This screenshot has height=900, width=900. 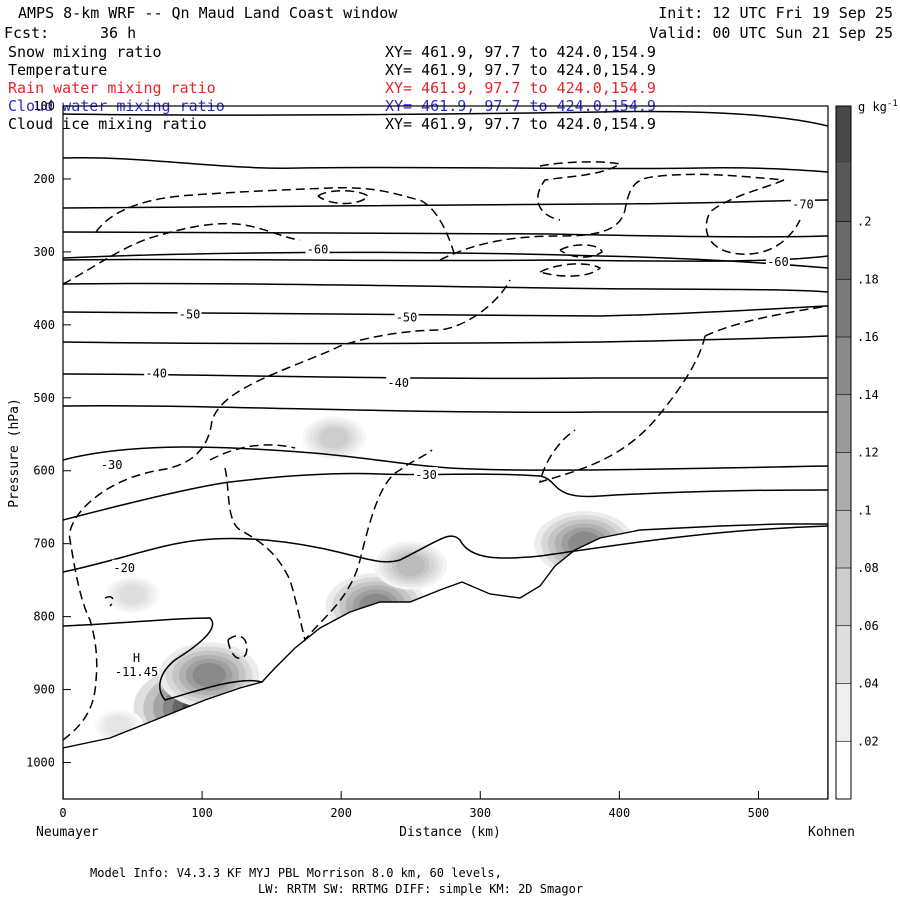 I want to click on field-name-temperature: Temperature, so click(x=57, y=70).